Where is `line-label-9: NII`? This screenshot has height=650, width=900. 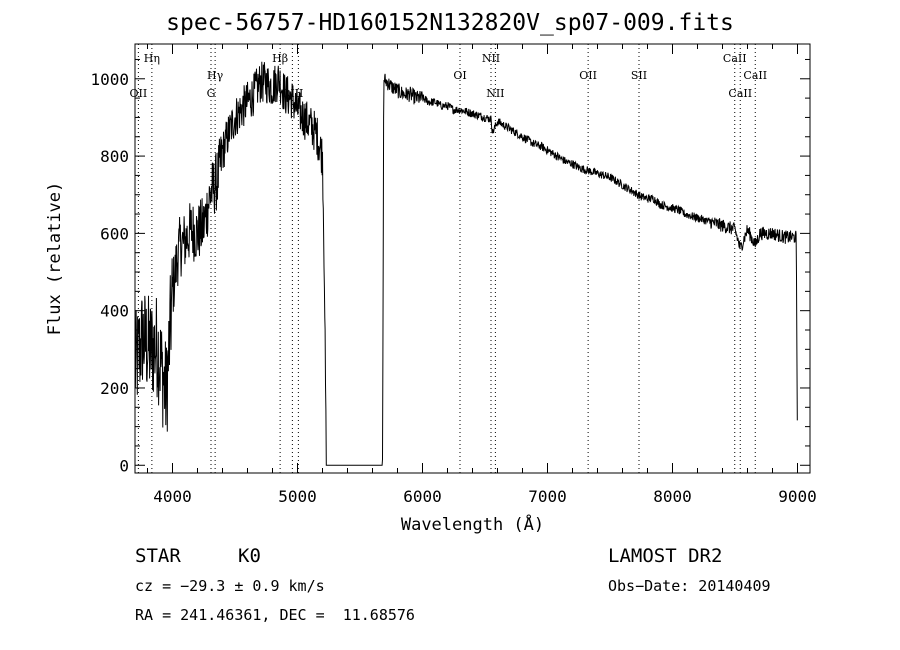 line-label-9: NII is located at coordinates (495, 93).